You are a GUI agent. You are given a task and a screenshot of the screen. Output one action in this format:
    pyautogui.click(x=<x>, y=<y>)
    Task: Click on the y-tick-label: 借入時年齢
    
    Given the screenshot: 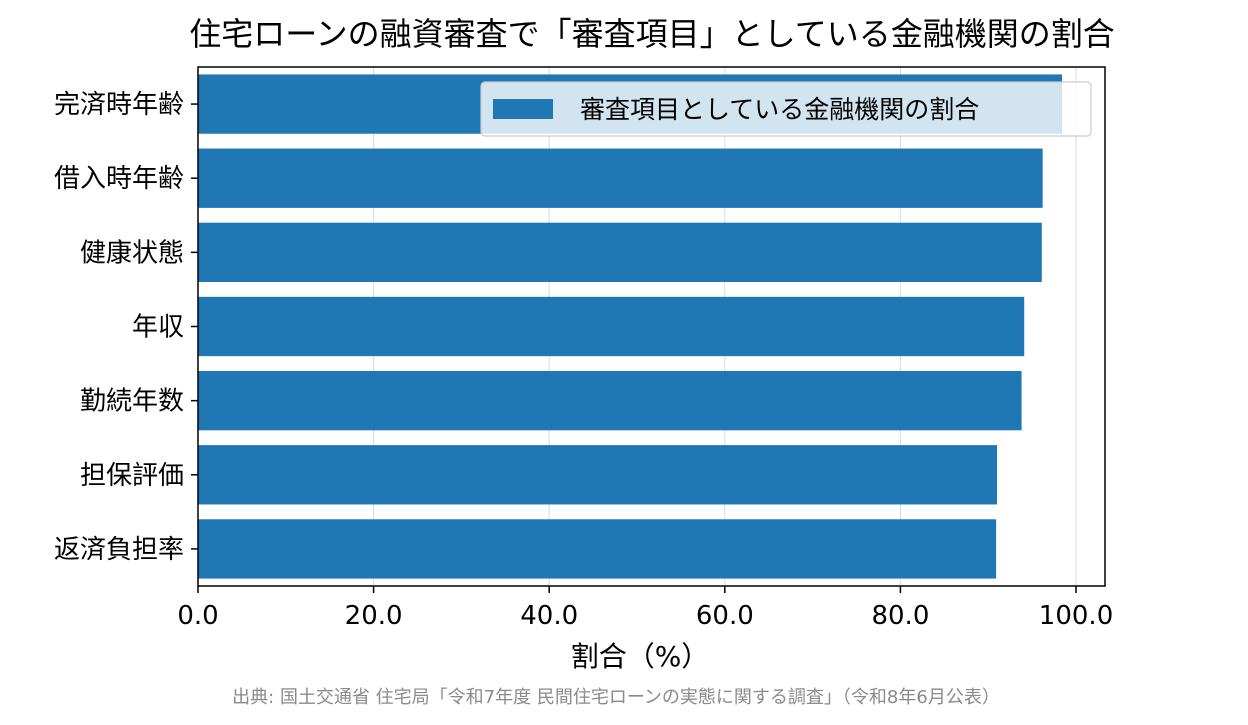 What is the action you would take?
    pyautogui.click(x=119, y=179)
    